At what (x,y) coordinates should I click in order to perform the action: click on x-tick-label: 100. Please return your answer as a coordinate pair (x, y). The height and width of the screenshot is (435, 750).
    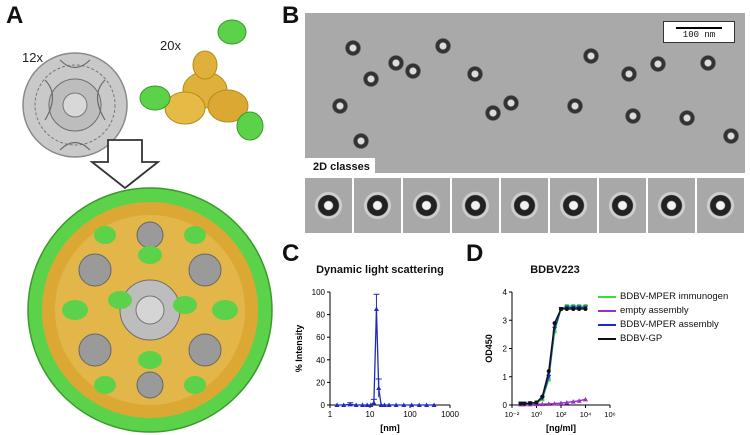
    Looking at the image, I should click on (410, 414).